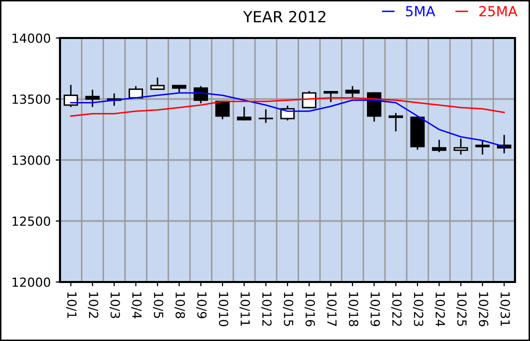 This screenshot has width=530, height=341. Describe the element at coordinates (288, 309) in the screenshot. I see `x-tick-label: 10/15` at that location.